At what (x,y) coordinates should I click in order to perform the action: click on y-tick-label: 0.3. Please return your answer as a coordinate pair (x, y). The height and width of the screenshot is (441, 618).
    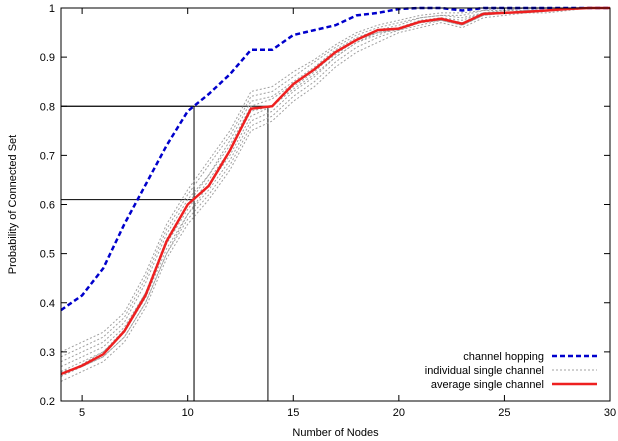
    Looking at the image, I should click on (47, 353).